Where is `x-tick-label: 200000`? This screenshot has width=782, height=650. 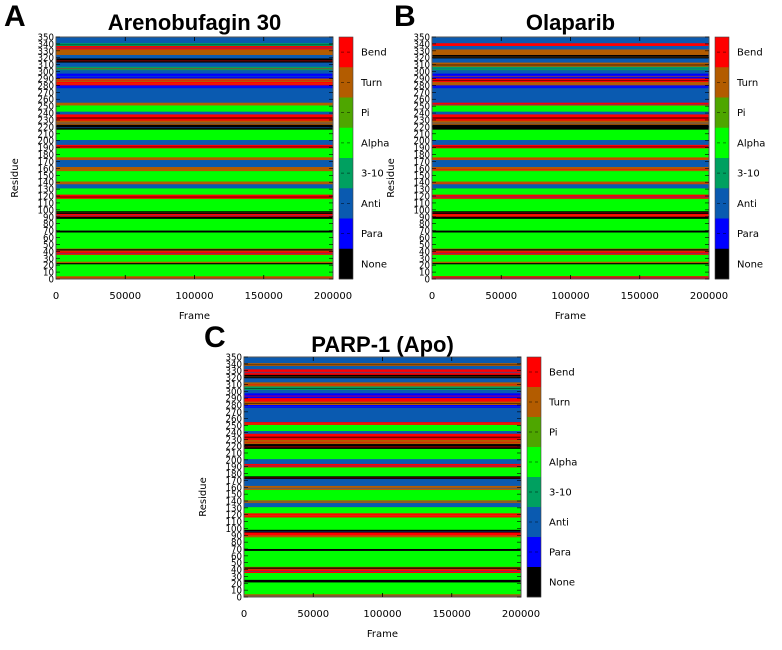
x-tick-label: 200000 is located at coordinates (521, 614).